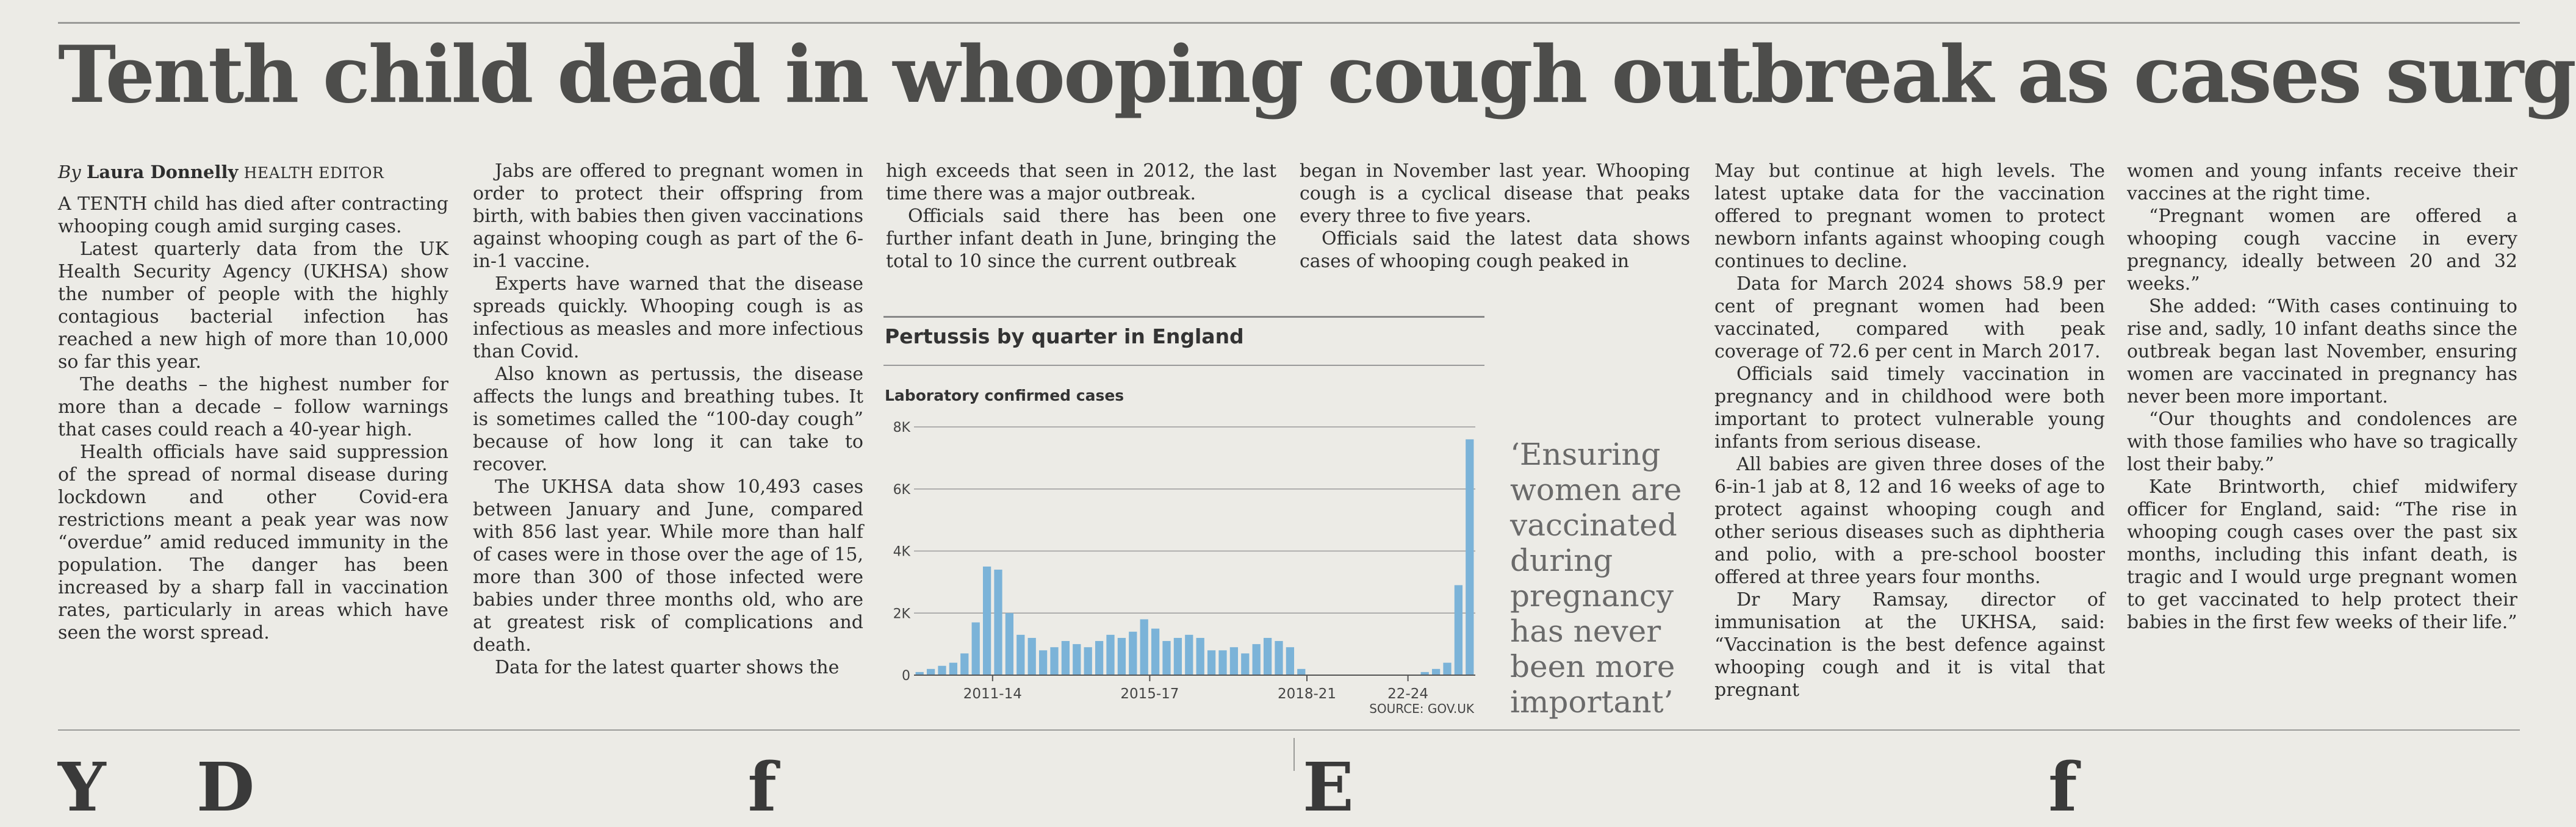  I want to click on chart-top-rule, so click(1183, 317).